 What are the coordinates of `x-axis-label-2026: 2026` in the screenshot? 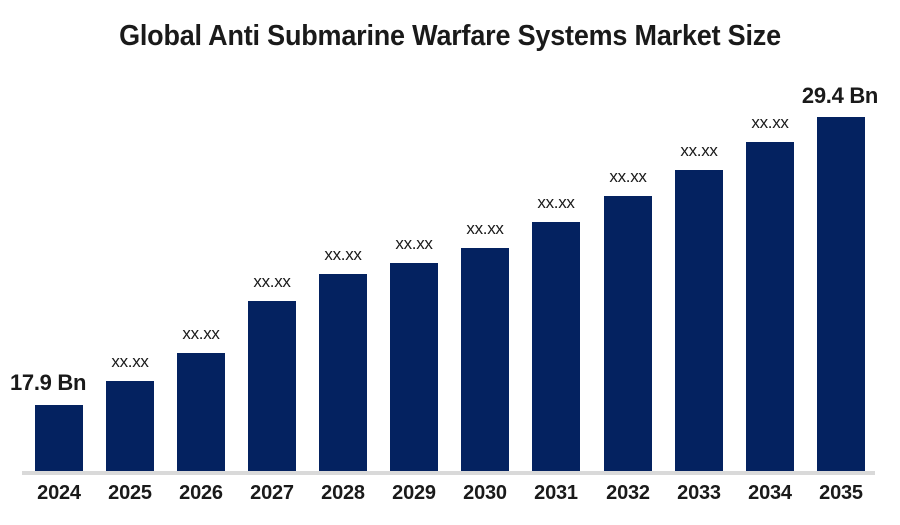 It's located at (201, 493).